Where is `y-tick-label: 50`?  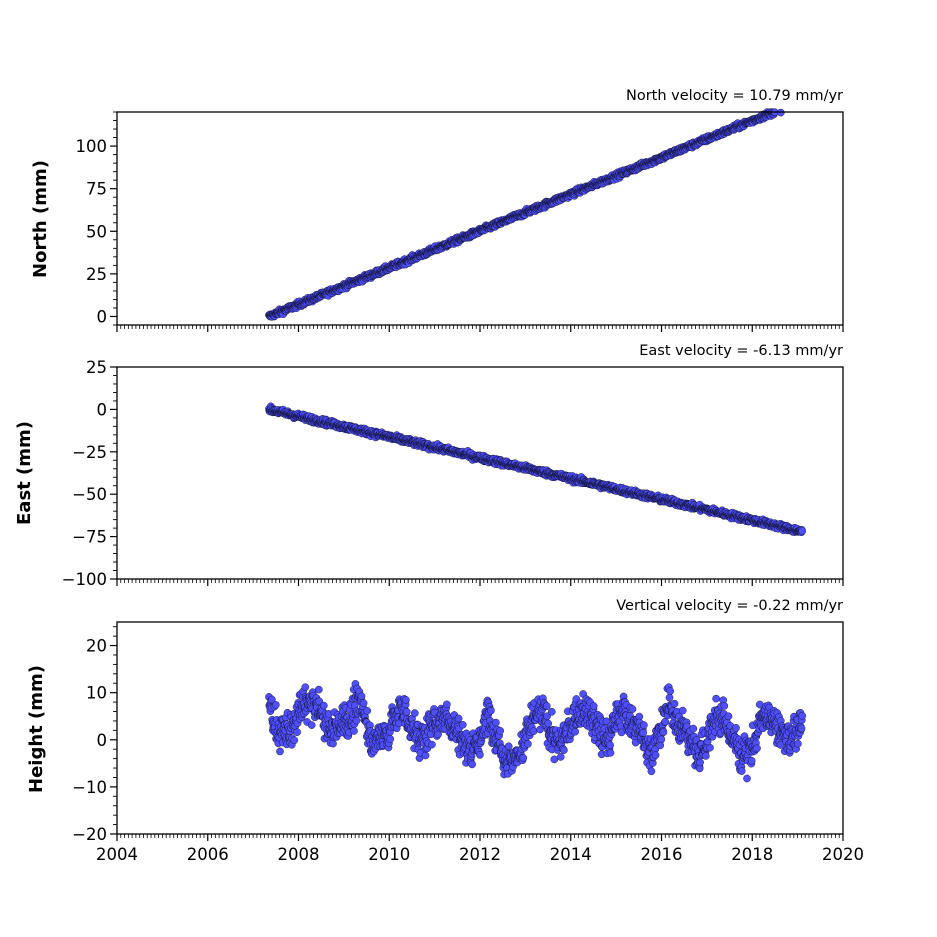
y-tick-label: 50 is located at coordinates (96, 231).